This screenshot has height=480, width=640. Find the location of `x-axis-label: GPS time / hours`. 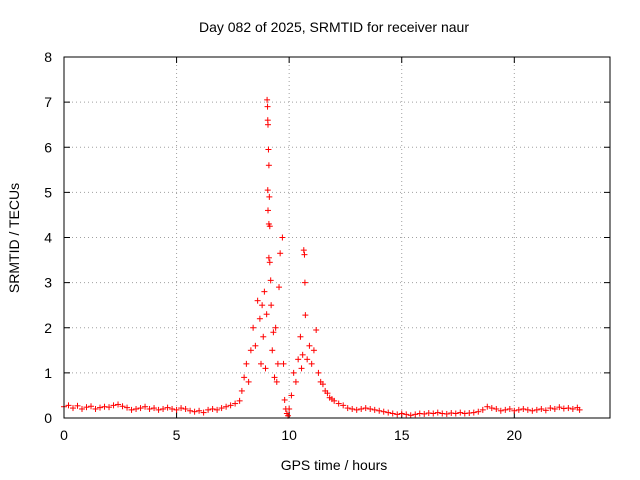

x-axis-label: GPS time / hours is located at coordinates (334, 465).